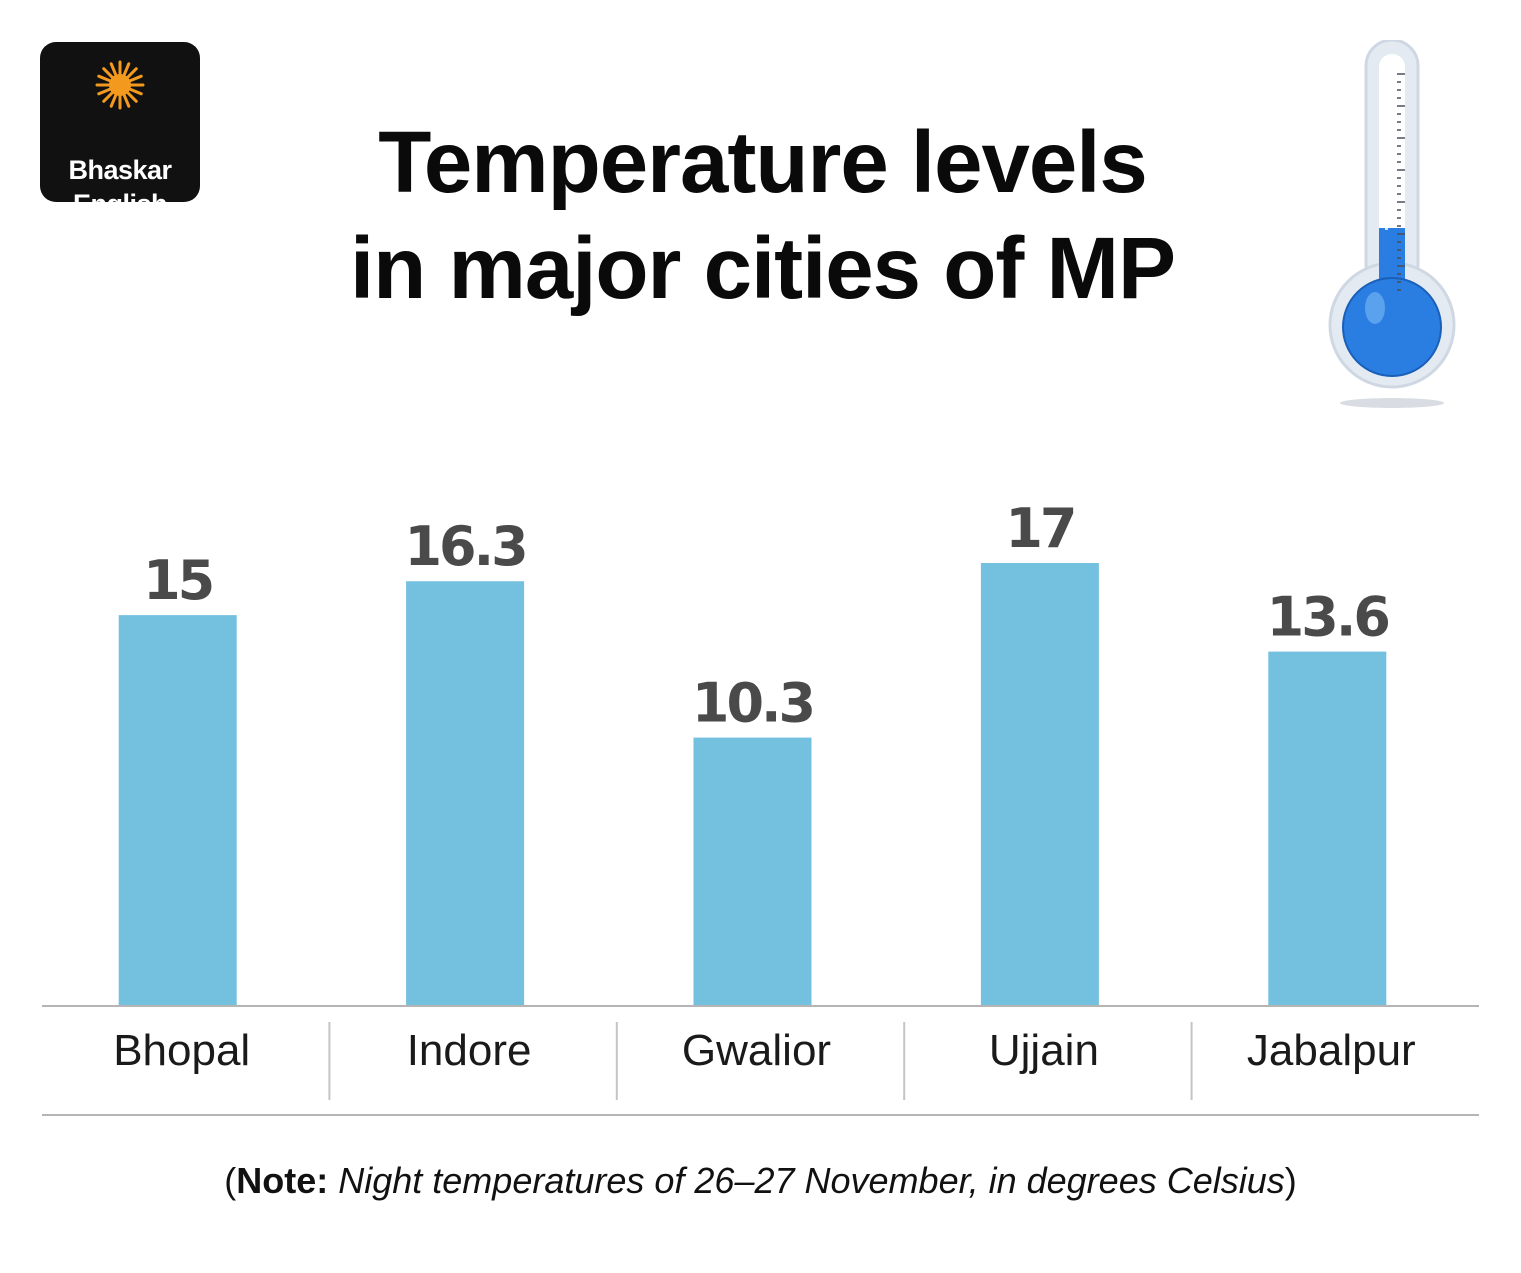 The image size is (1521, 1273). What do you see at coordinates (1290, 1180) in the screenshot?
I see `note-close-paren: )` at bounding box center [1290, 1180].